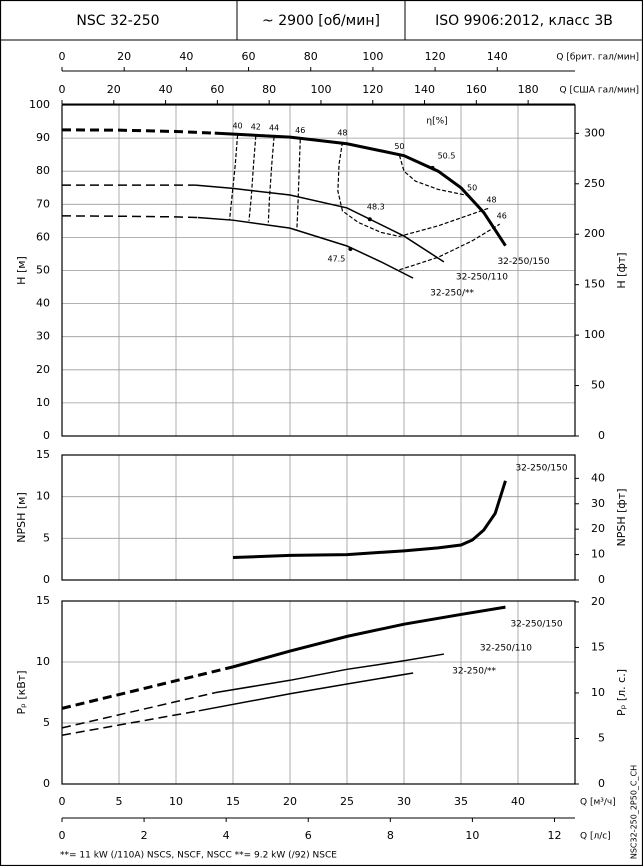 This screenshot has height=866, width=643. What do you see at coordinates (594, 334) in the screenshot?
I see `y2-tick-label: 100` at bounding box center [594, 334].